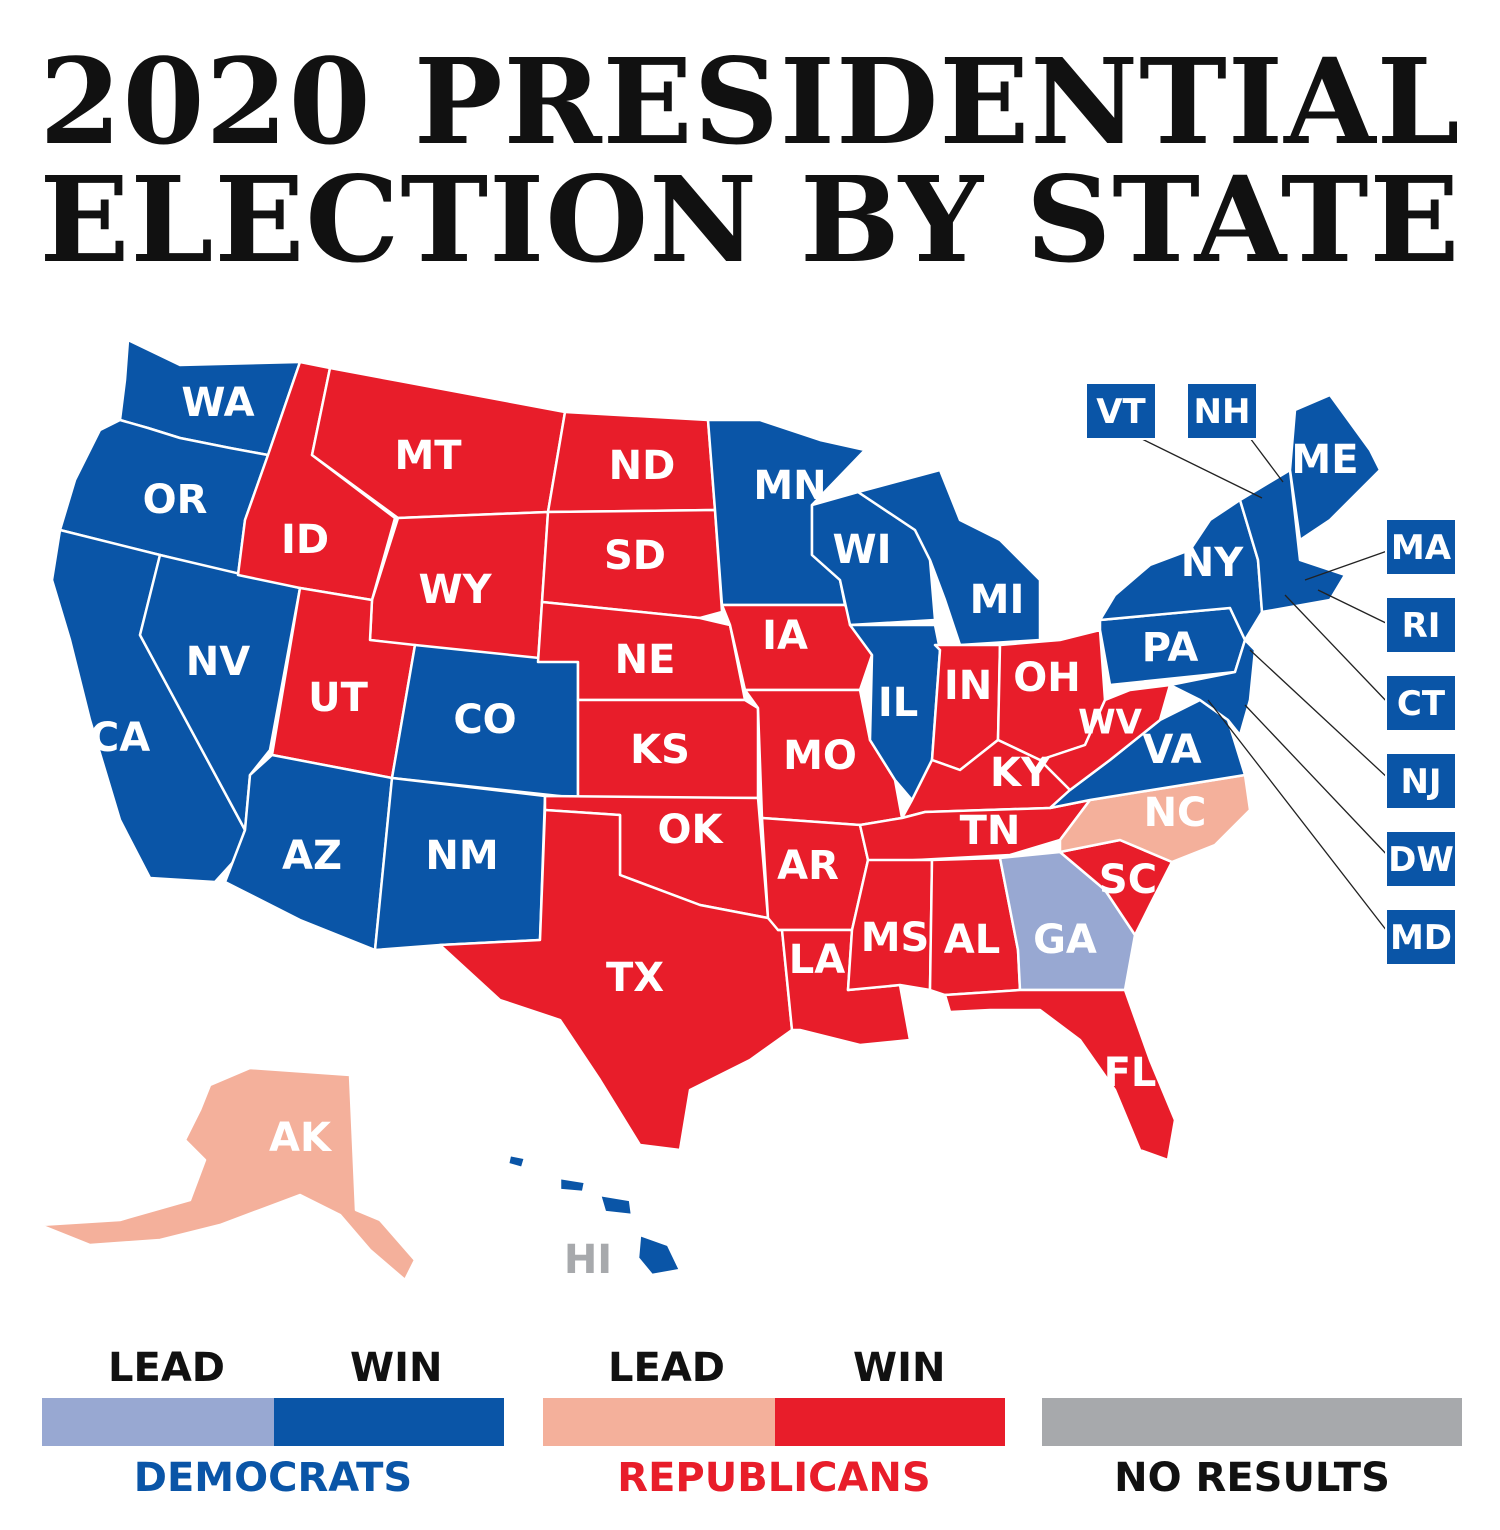 This screenshot has height=1530, width=1500. I want to click on label-OR: OR, so click(175, 500).